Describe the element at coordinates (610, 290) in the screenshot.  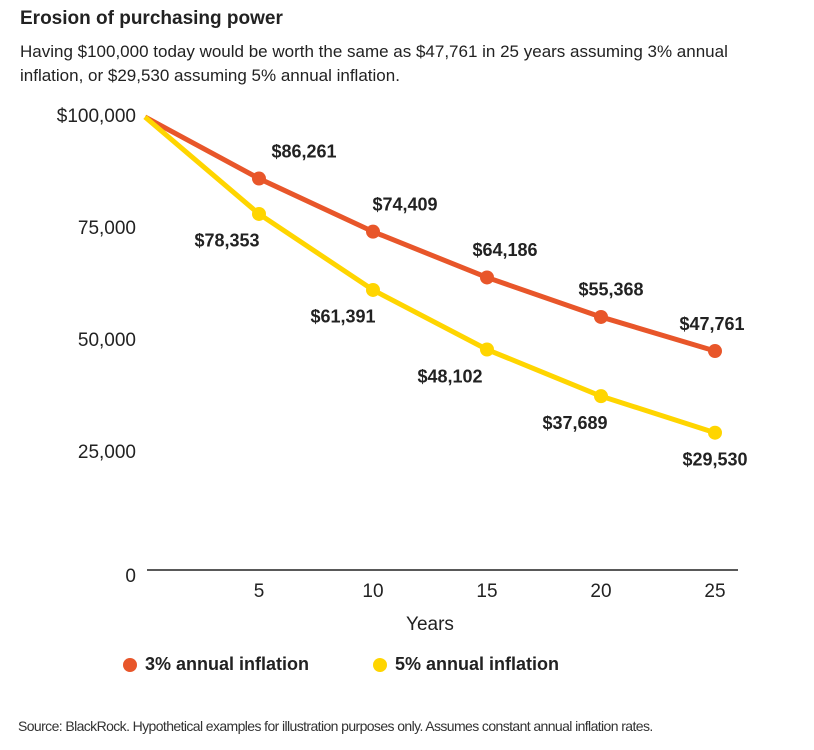
I see `value-label: $55,368` at that location.